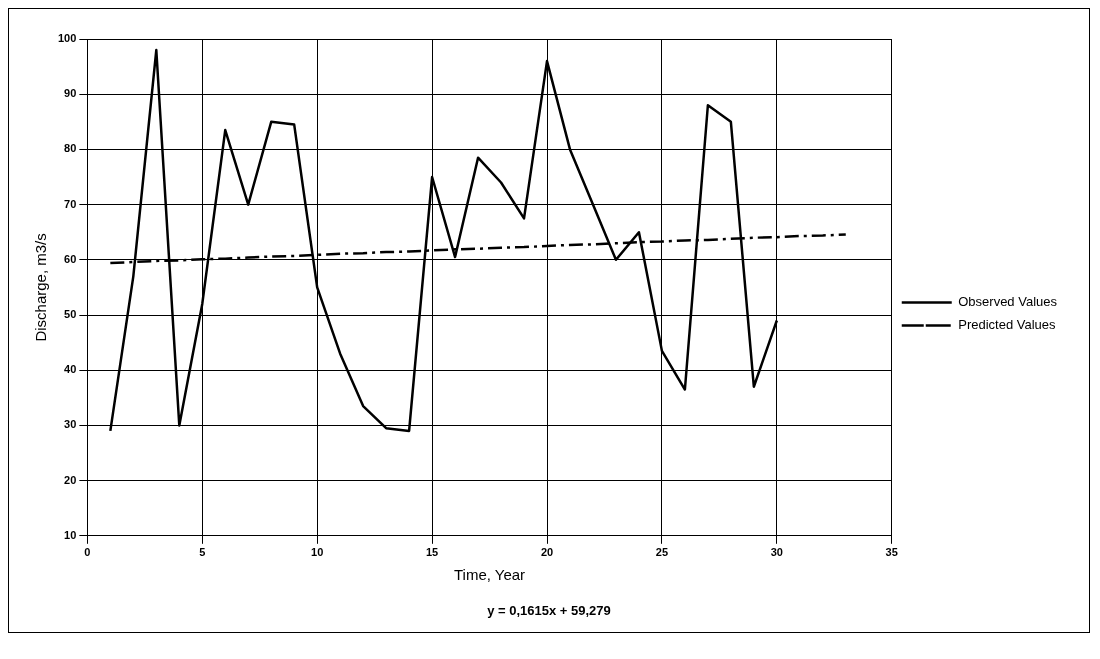 This screenshot has height=659, width=1100. What do you see at coordinates (70, 203) in the screenshot?
I see `y-tick-label: 70` at bounding box center [70, 203].